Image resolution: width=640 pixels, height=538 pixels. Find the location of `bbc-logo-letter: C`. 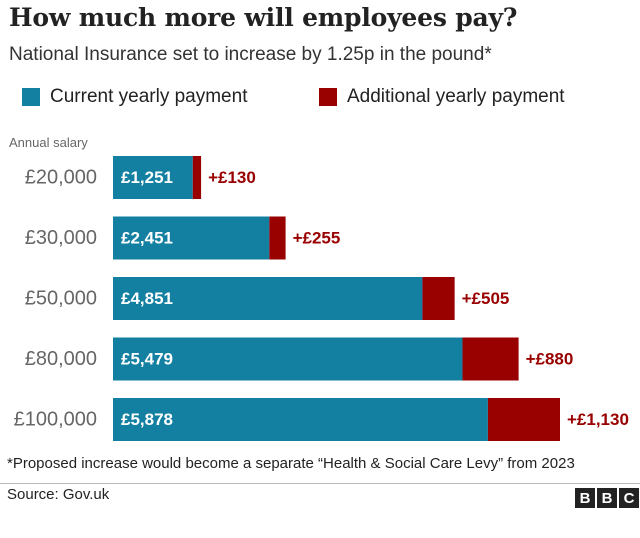

bbc-logo-letter: C is located at coordinates (629, 498).